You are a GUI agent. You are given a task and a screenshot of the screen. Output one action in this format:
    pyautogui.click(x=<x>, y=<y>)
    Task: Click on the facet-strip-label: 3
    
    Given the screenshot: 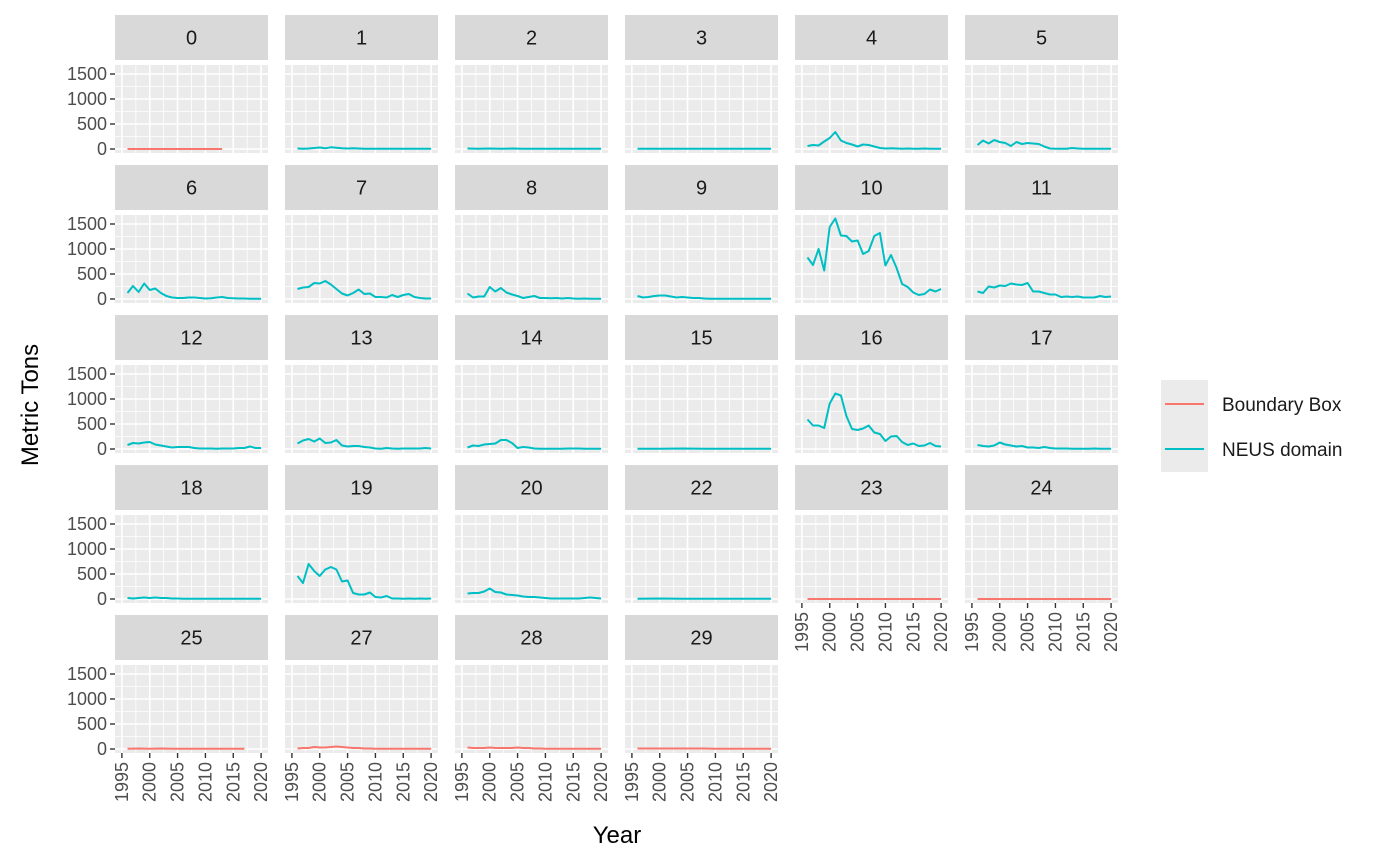 What is the action you would take?
    pyautogui.click(x=701, y=39)
    